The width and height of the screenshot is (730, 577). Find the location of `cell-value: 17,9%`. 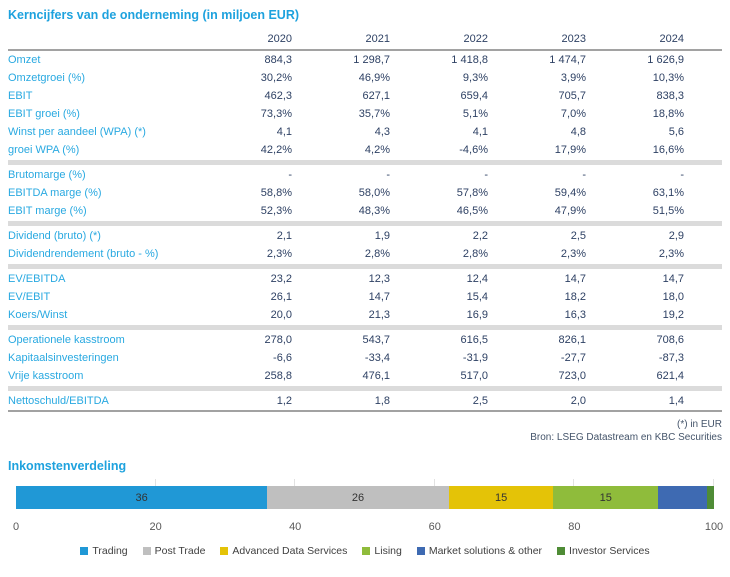

cell-value: 17,9% is located at coordinates (570, 149).